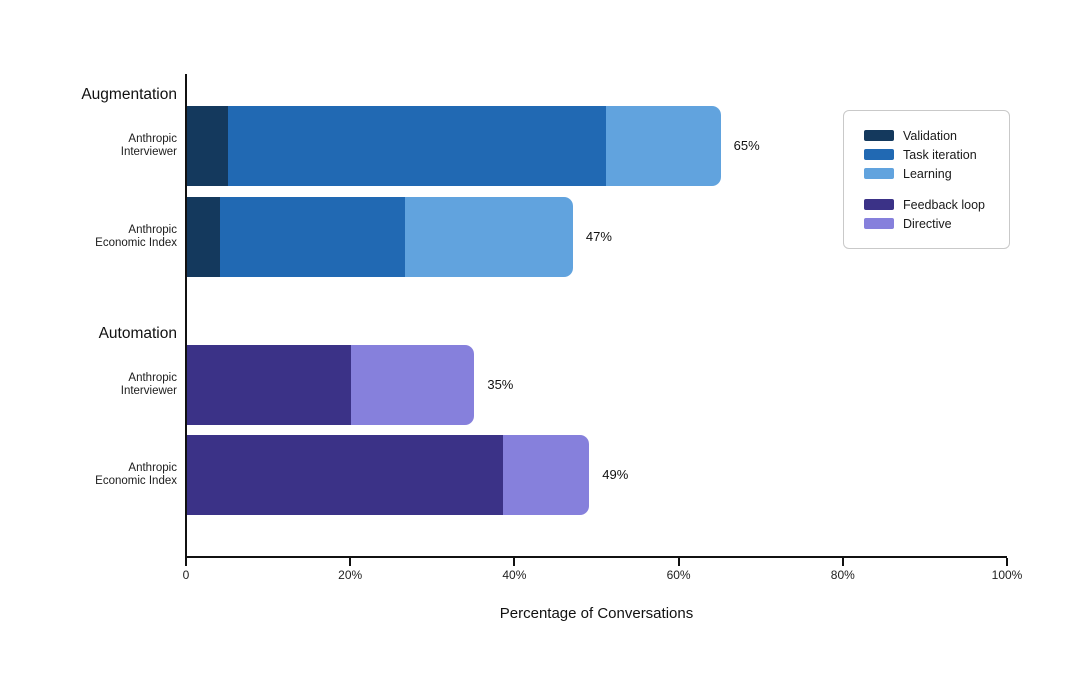 The height and width of the screenshot is (675, 1080). Describe the element at coordinates (1007, 575) in the screenshot. I see `x-tick-label: 100%` at that location.